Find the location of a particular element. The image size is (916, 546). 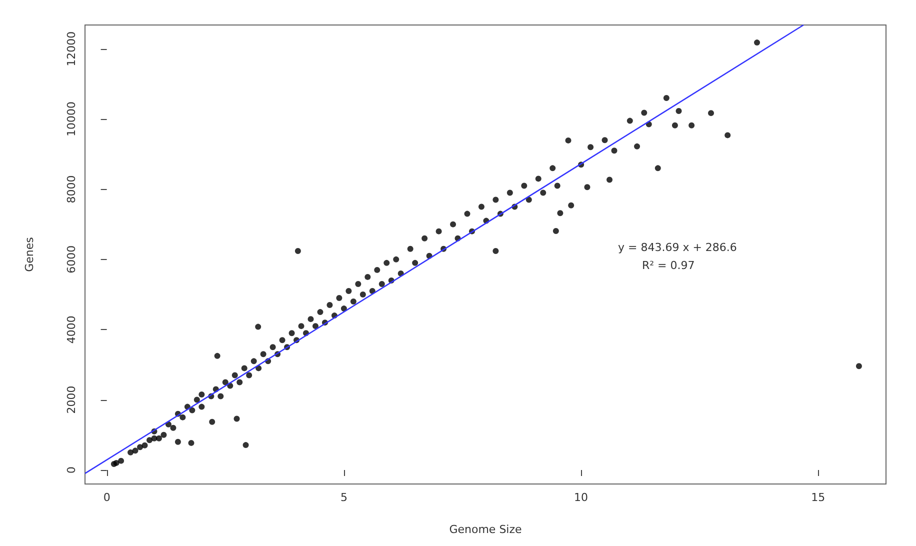

x-axis-title: Genome Size is located at coordinates (485, 529).